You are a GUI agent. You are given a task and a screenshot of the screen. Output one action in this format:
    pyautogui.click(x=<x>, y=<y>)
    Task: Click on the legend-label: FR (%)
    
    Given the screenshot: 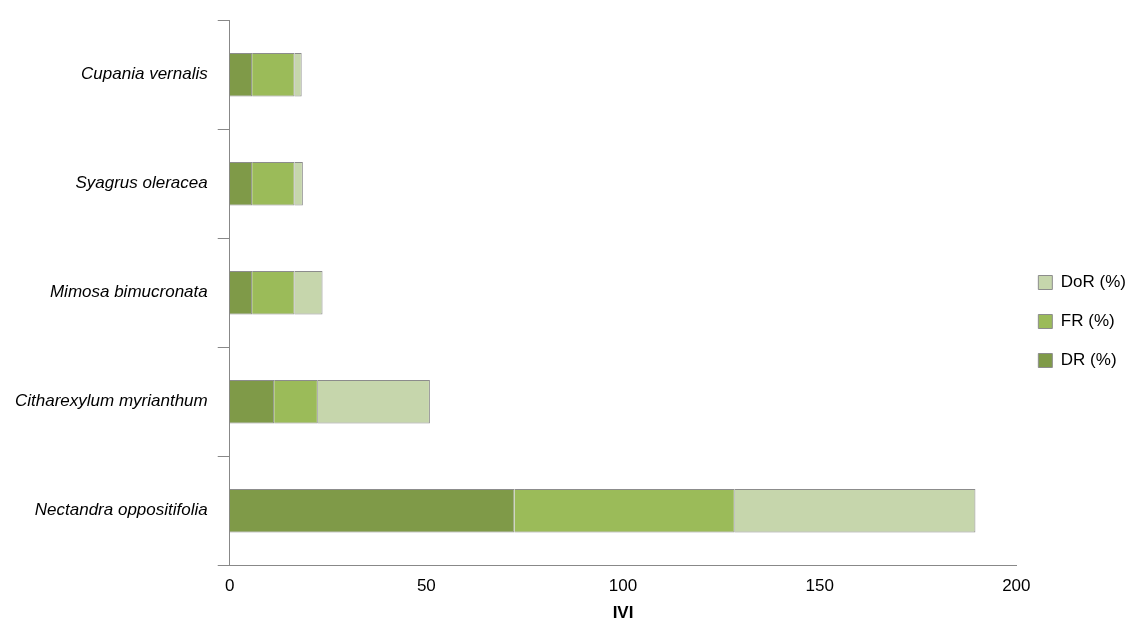 What is the action you would take?
    pyautogui.click(x=1087, y=321)
    